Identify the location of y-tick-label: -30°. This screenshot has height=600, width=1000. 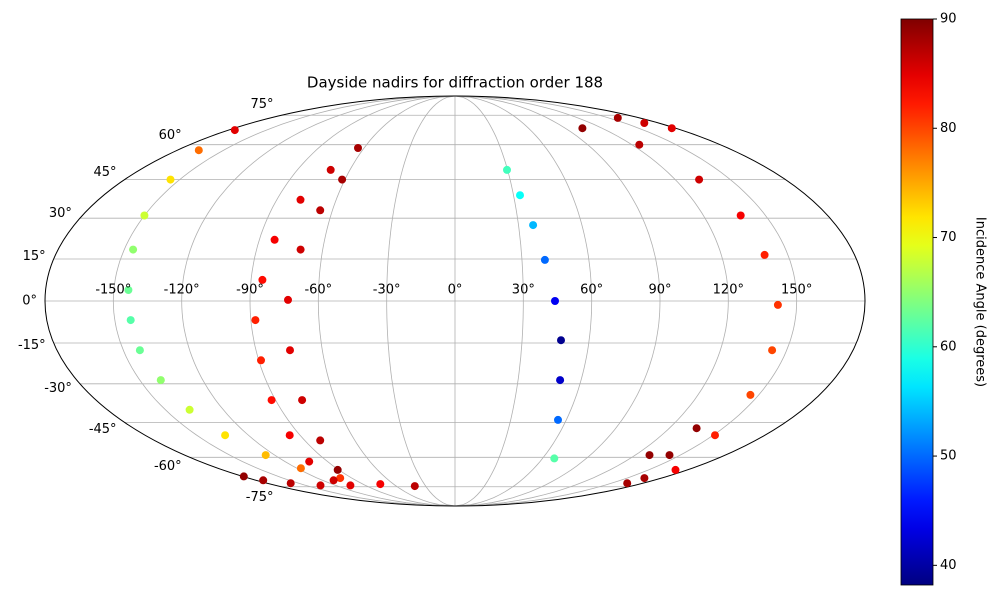
(58, 388).